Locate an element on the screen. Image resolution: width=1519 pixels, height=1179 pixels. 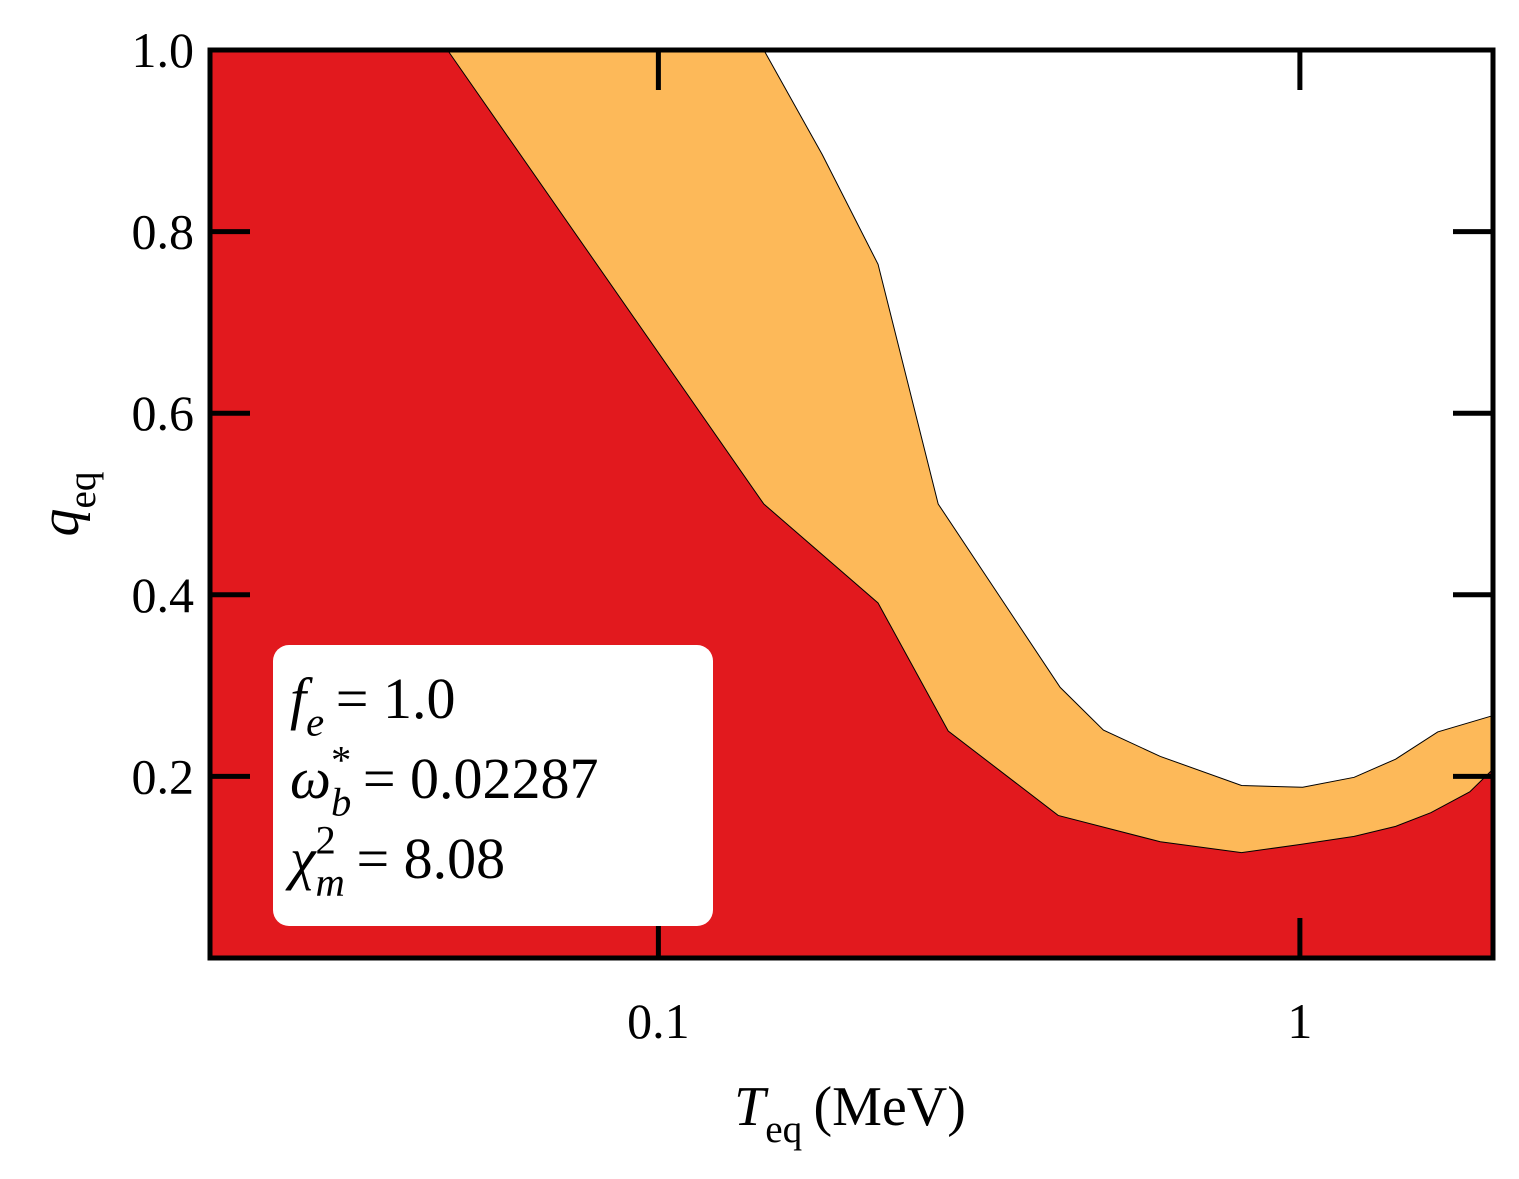
x-tick-label: 1 is located at coordinates (1299, 1021).